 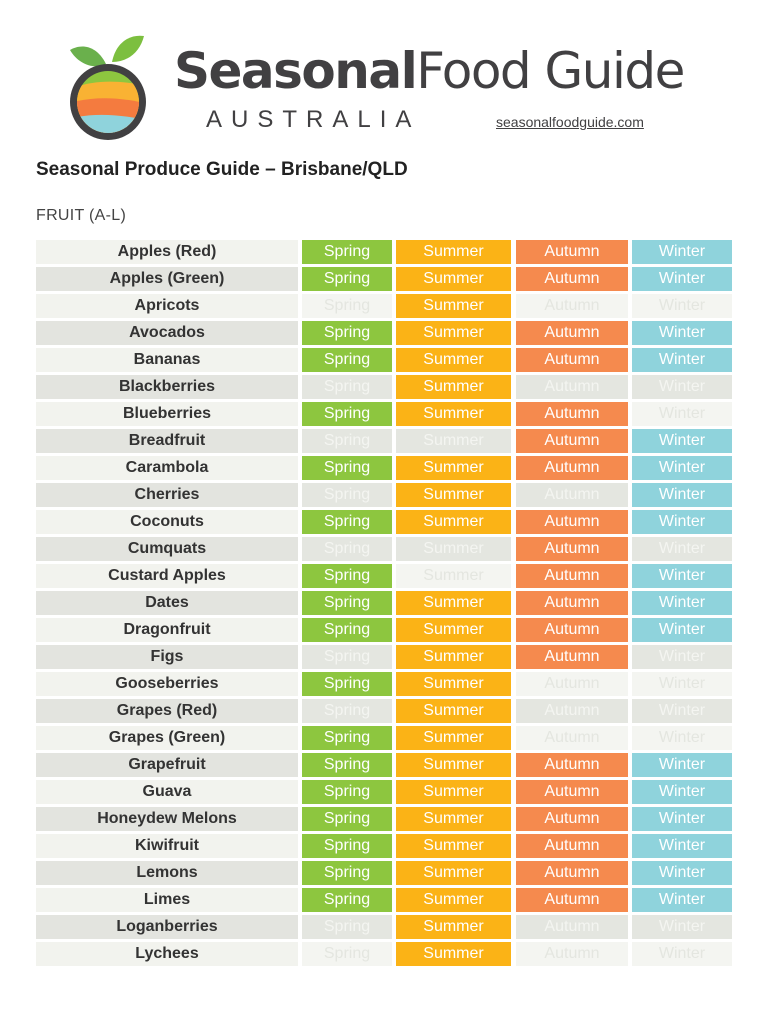 I want to click on table-row: Lemons Spring Summer Autumn Winter, so click(x=384, y=873).